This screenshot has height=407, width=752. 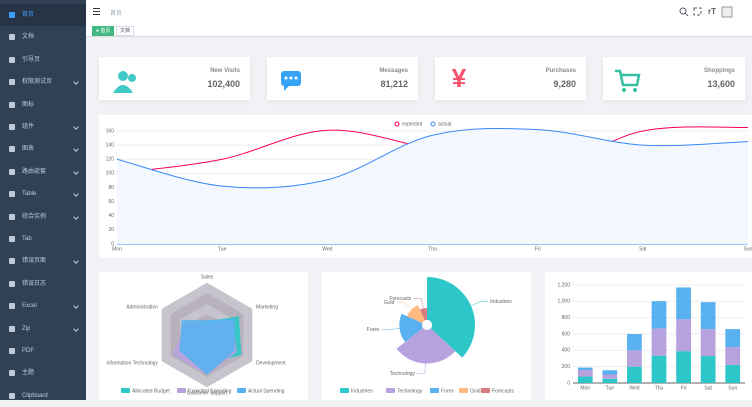 I want to click on slice-label: Technology, so click(x=403, y=374).